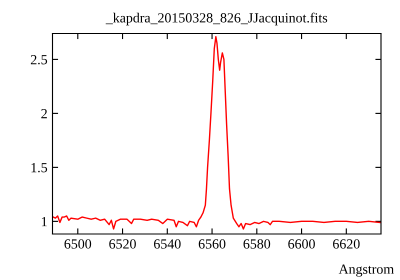 The height and width of the screenshot is (280, 400). Describe the element at coordinates (212, 244) in the screenshot. I see `x-tick-label: 6560` at that location.